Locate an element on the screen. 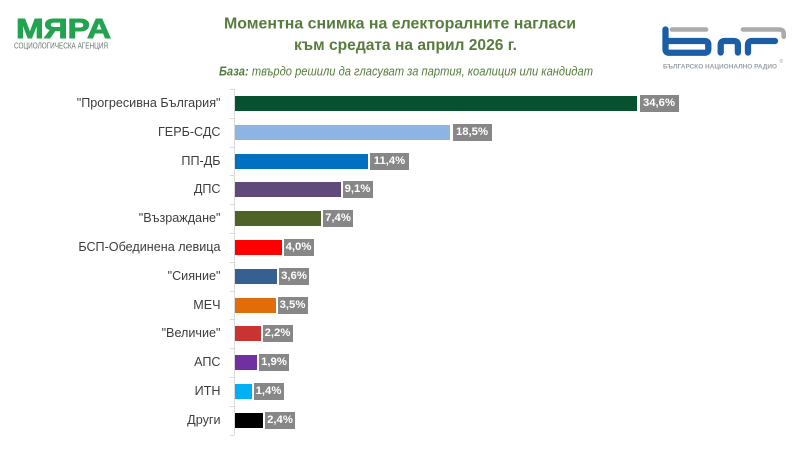  svg-text:Моментна снимка на електорални: Моментна снимка на електоралните нагласи is located at coordinates (400, 24).